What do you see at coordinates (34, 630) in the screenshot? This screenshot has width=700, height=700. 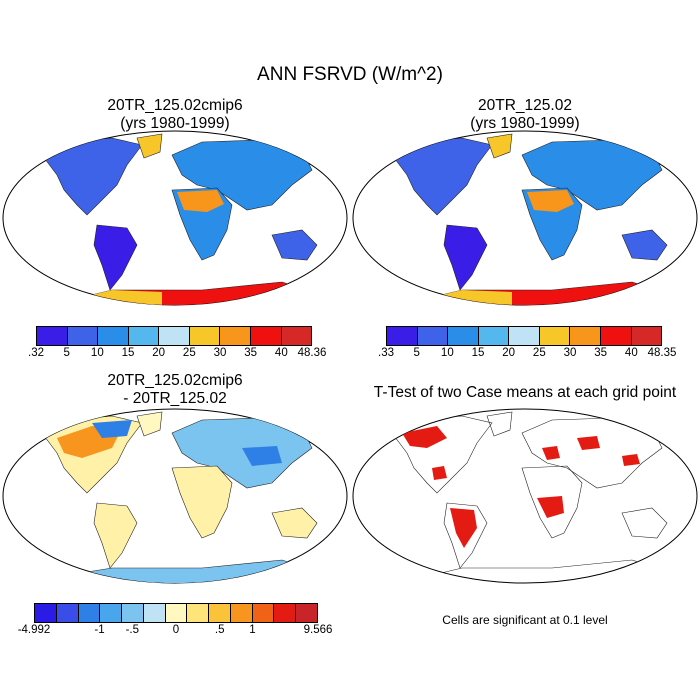 I see `colorbar-tick-label: -4.992` at bounding box center [34, 630].